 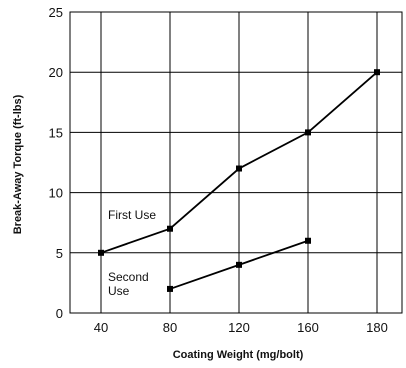 I want to click on annotation-line: Use, so click(x=119, y=291).